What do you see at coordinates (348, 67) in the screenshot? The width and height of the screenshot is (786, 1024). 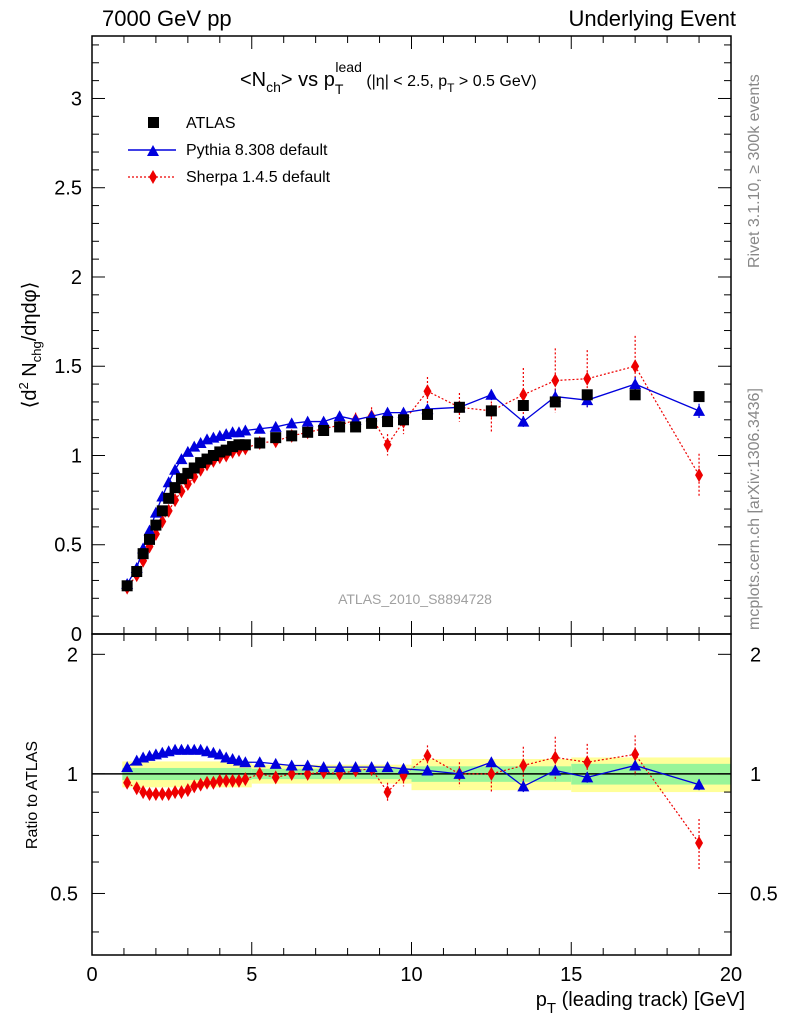 I see `title-lead-sup: lead` at bounding box center [348, 67].